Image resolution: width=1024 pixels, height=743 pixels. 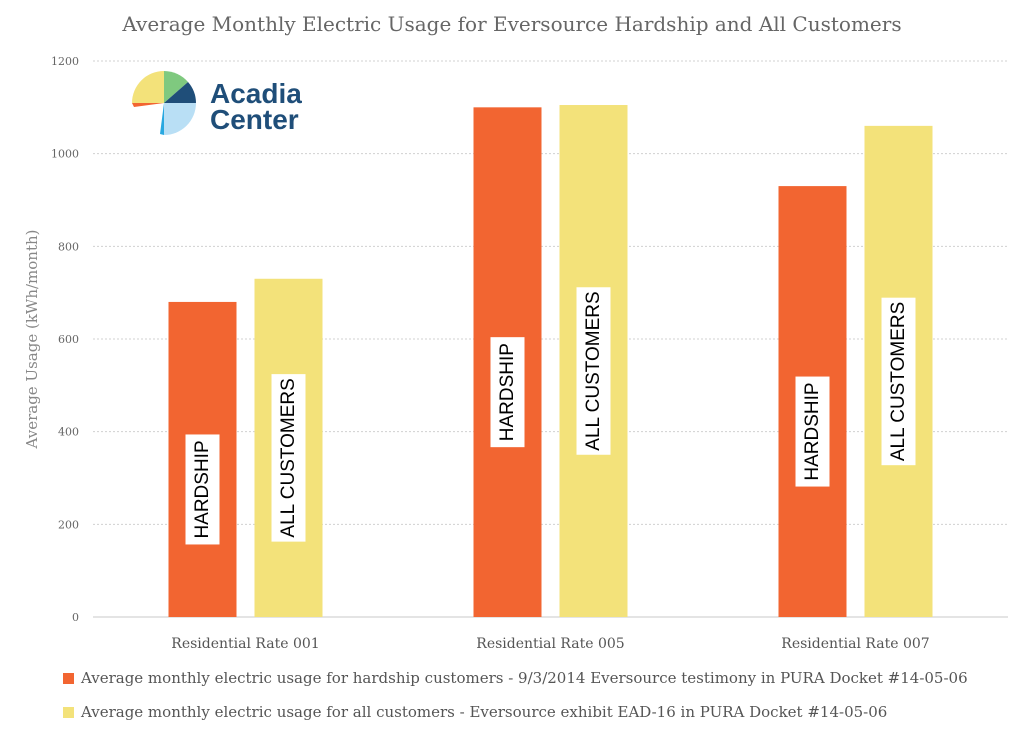 I want to click on acadia-center-logo: Acadia Center, so click(x=217, y=103).